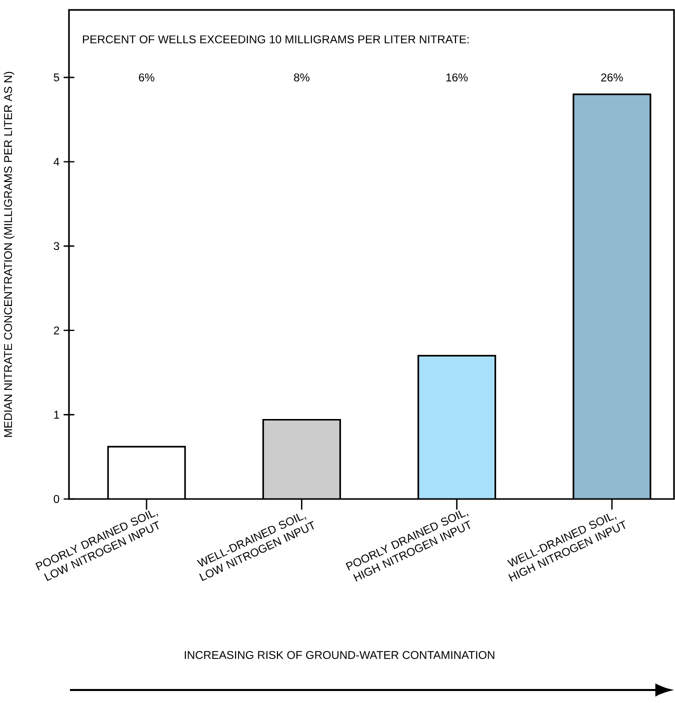  Describe the element at coordinates (276, 39) in the screenshot. I see `annotation: PERCENT OF WELLS EXCEEDING 10 MILLIGRAMS PER LITER NITRATE:` at that location.